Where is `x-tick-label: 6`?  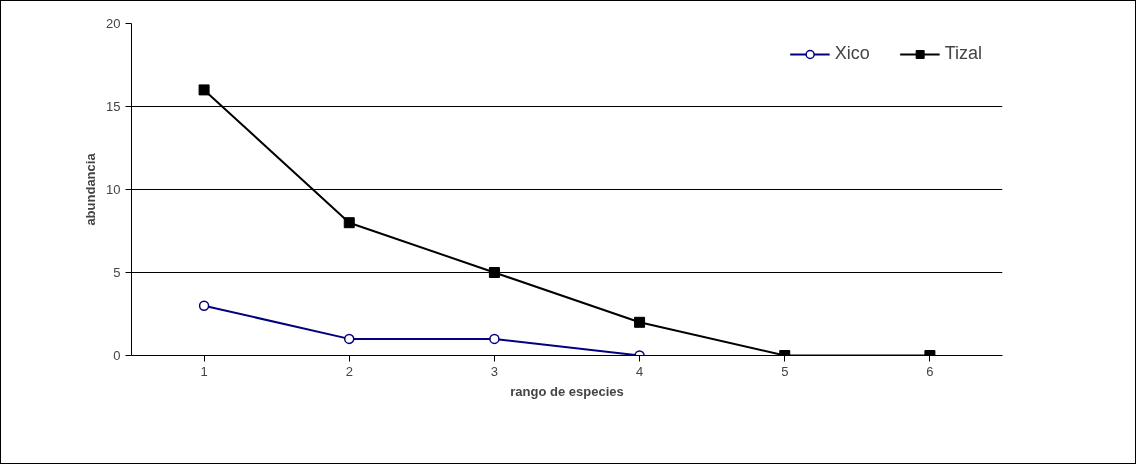 x-tick-label: 6 is located at coordinates (930, 371).